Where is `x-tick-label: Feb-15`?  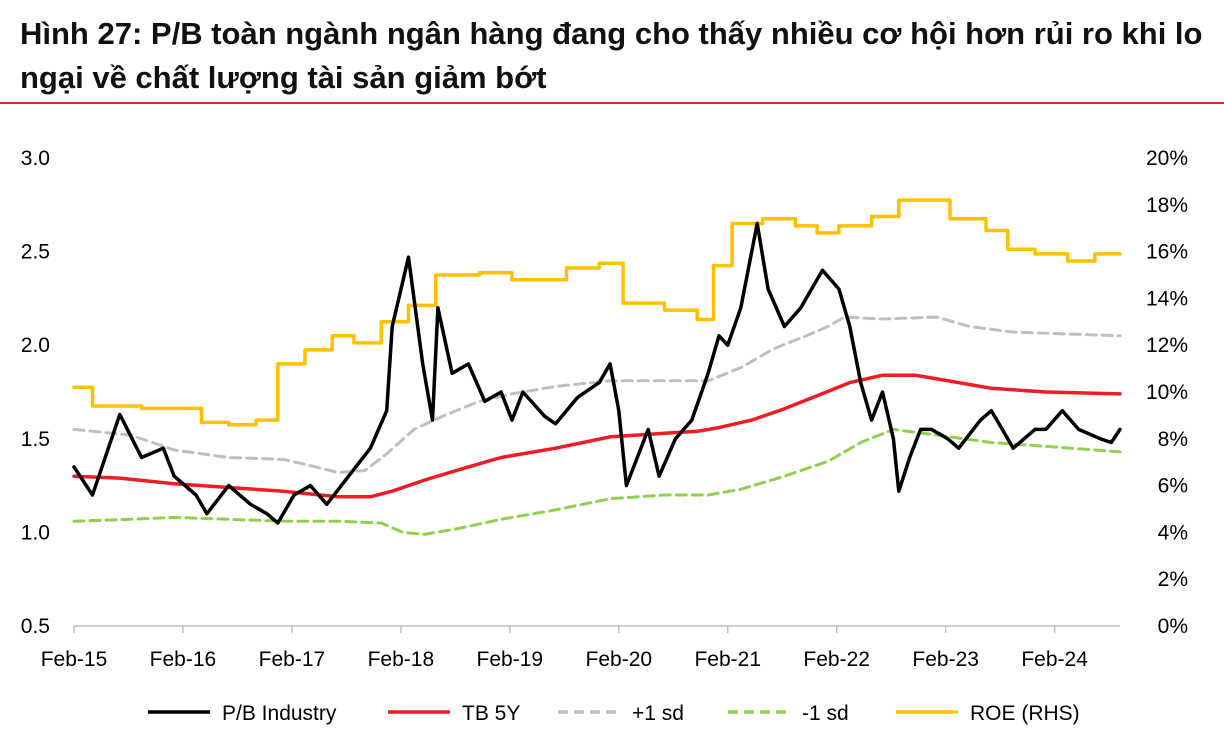 x-tick-label: Feb-15 is located at coordinates (74, 659).